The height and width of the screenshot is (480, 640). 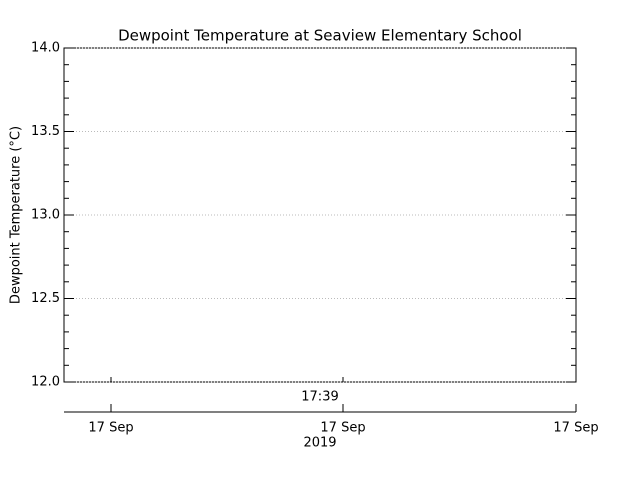 I want to click on y-tick-label: 13.5, so click(x=45, y=131).